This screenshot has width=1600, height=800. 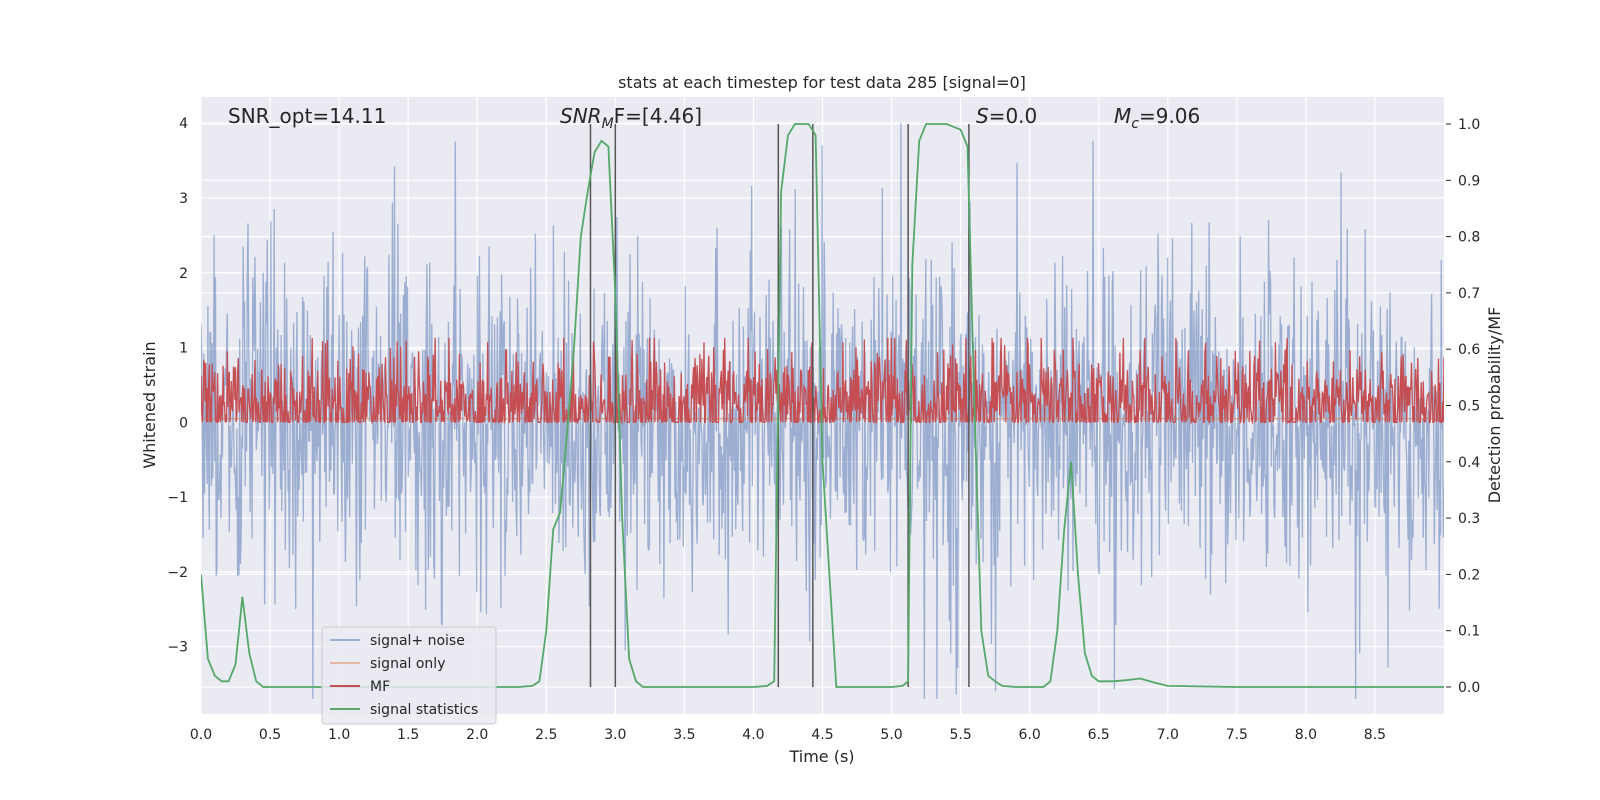 What do you see at coordinates (1469, 294) in the screenshot?
I see `y-right-tick-label: 0.7` at bounding box center [1469, 294].